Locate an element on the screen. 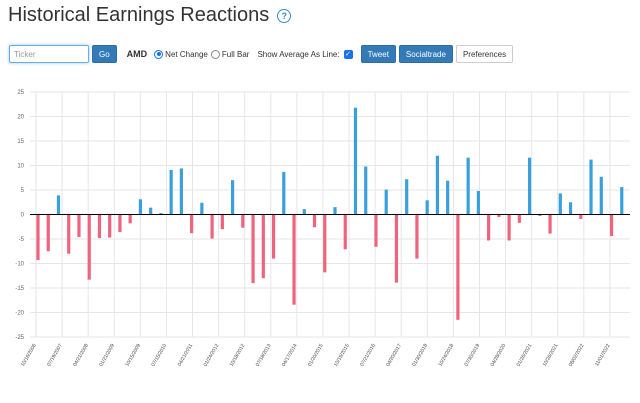  x-tick-label: 07/15/2010 is located at coordinates (159, 355).